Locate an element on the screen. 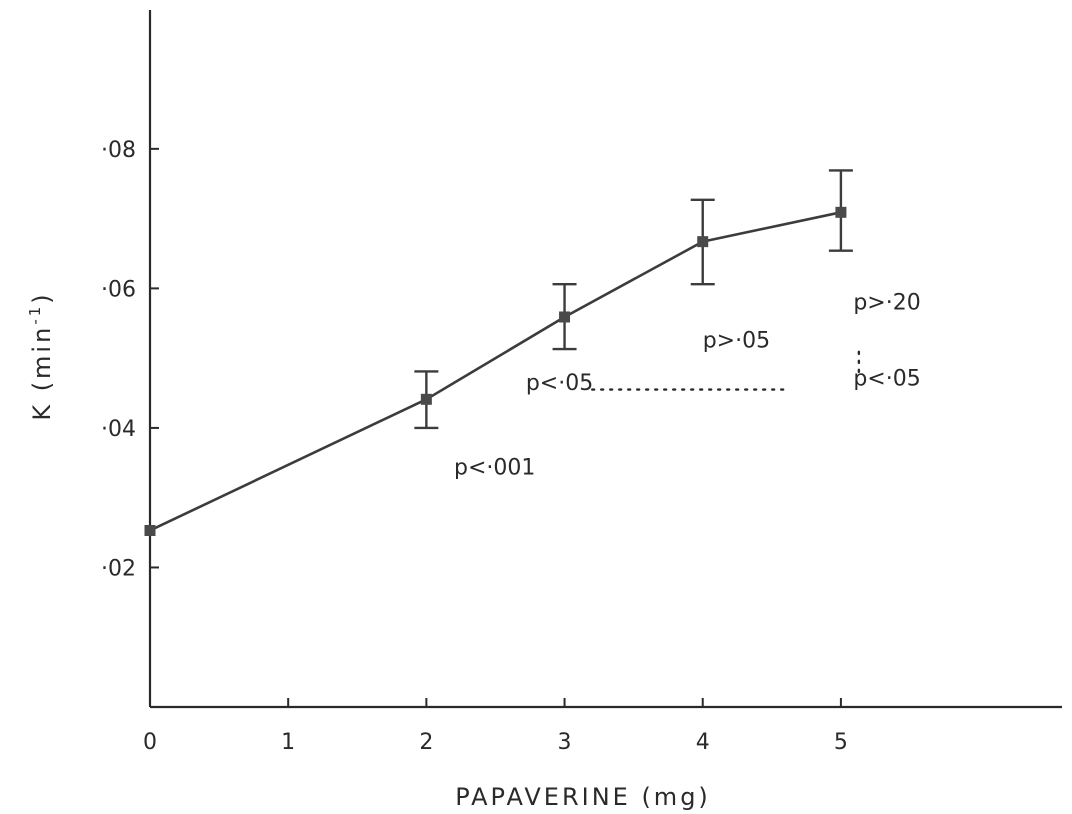 This screenshot has width=1072, height=814. x-tick-label: 5 is located at coordinates (841, 742).